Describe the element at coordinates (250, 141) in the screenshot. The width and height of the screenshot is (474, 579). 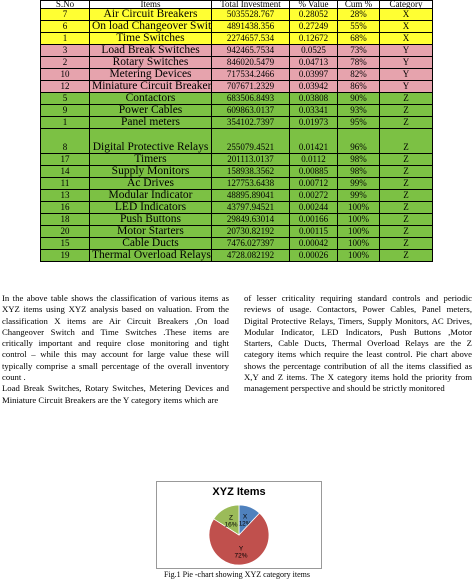
I see `cell-investment: 255079.4521` at that location.